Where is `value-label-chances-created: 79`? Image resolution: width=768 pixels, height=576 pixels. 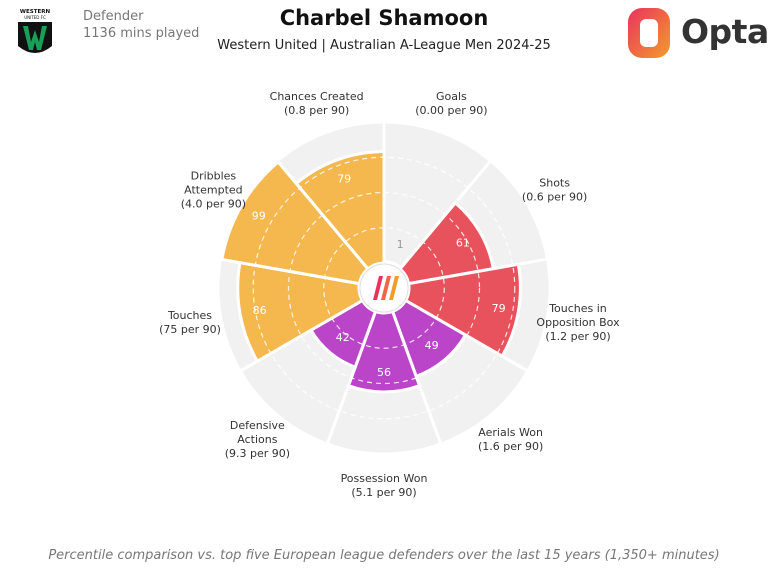
value-label-chances-created: 79 is located at coordinates (344, 179).